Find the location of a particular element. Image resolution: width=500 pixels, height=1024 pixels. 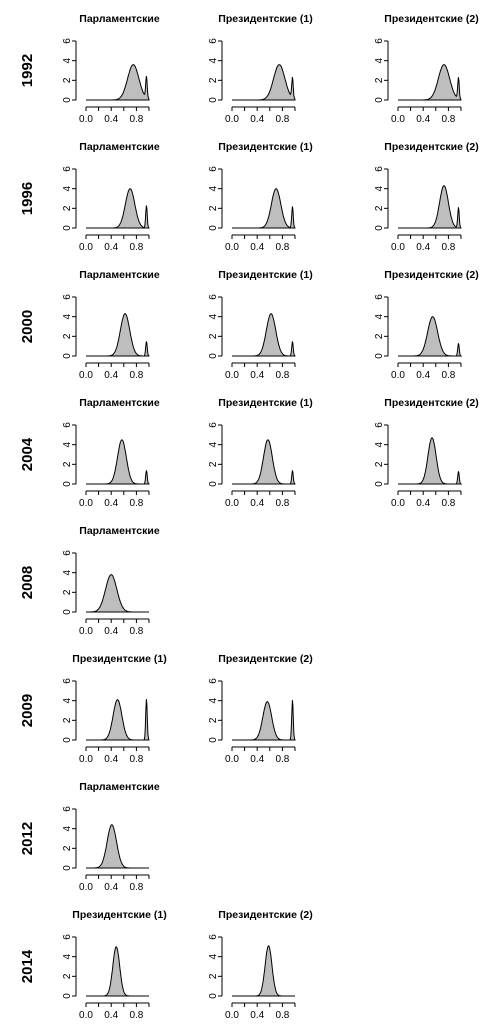

panel-title: Президентские (2) is located at coordinates (431, 19).